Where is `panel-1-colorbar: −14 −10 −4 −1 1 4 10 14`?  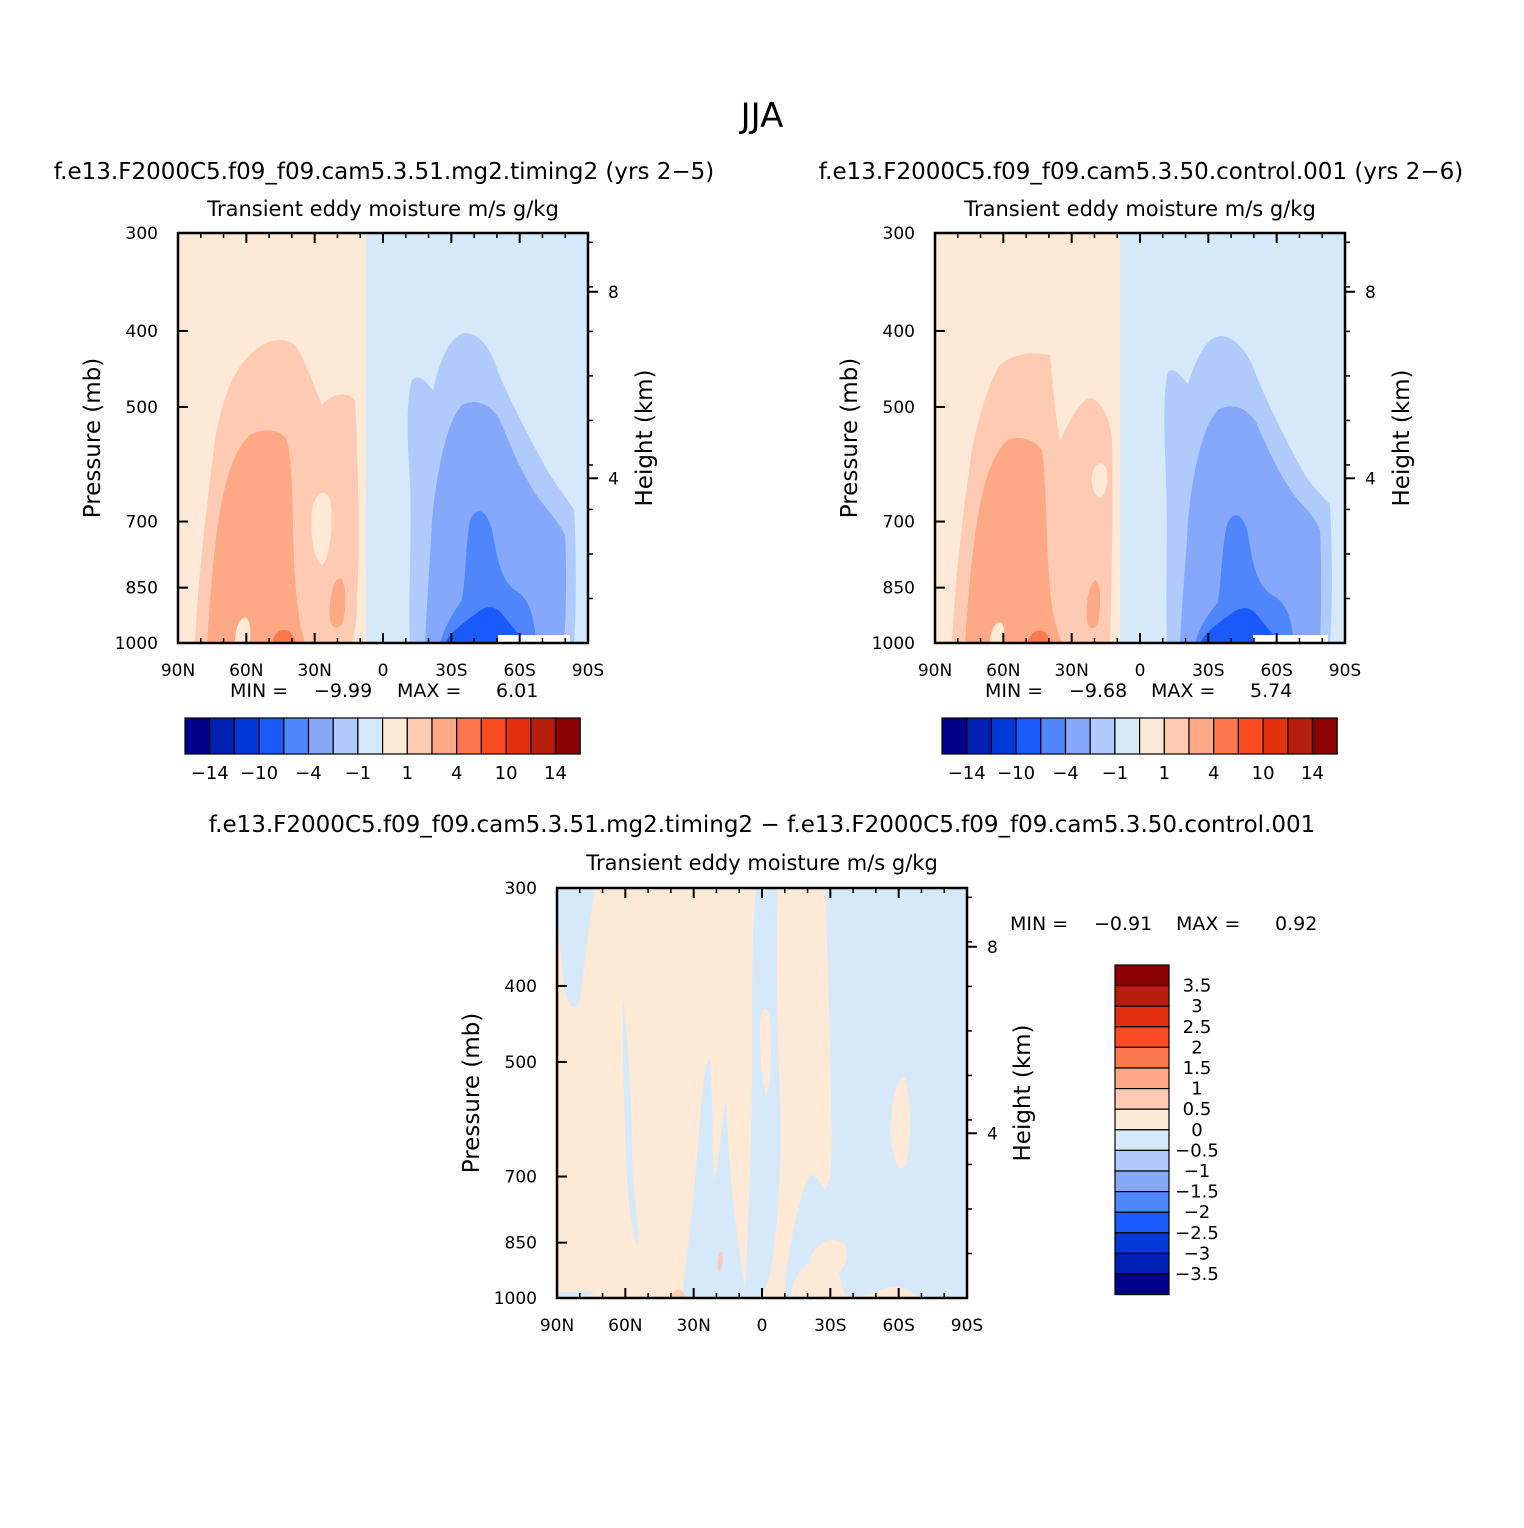
panel-1-colorbar: −14 −10 −4 −1 1 4 10 14 is located at coordinates (382, 750).